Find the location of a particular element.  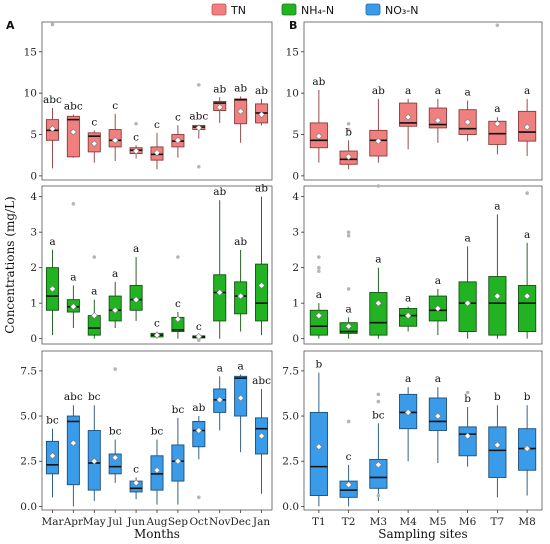

x-axis-title: Sampling sites is located at coordinates (422, 534).